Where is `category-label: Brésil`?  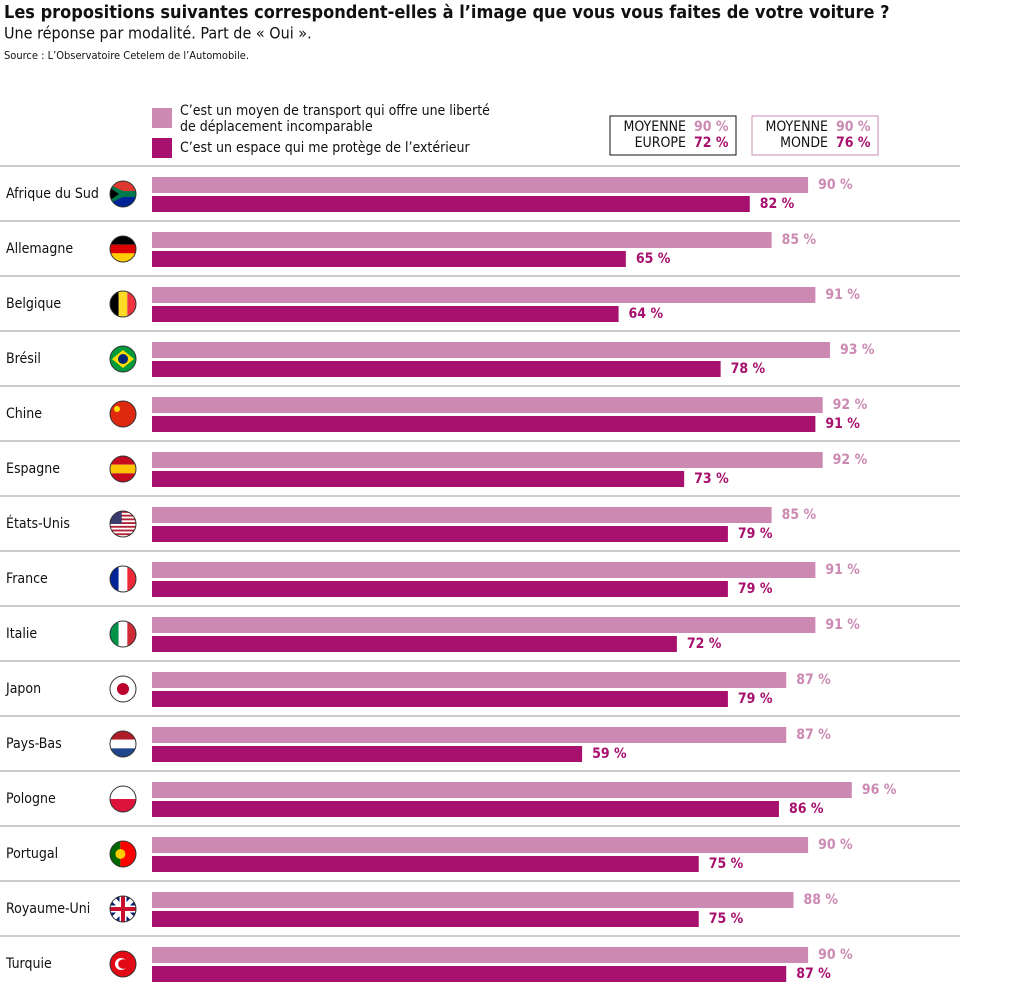 category-label: Brésil is located at coordinates (23, 359).